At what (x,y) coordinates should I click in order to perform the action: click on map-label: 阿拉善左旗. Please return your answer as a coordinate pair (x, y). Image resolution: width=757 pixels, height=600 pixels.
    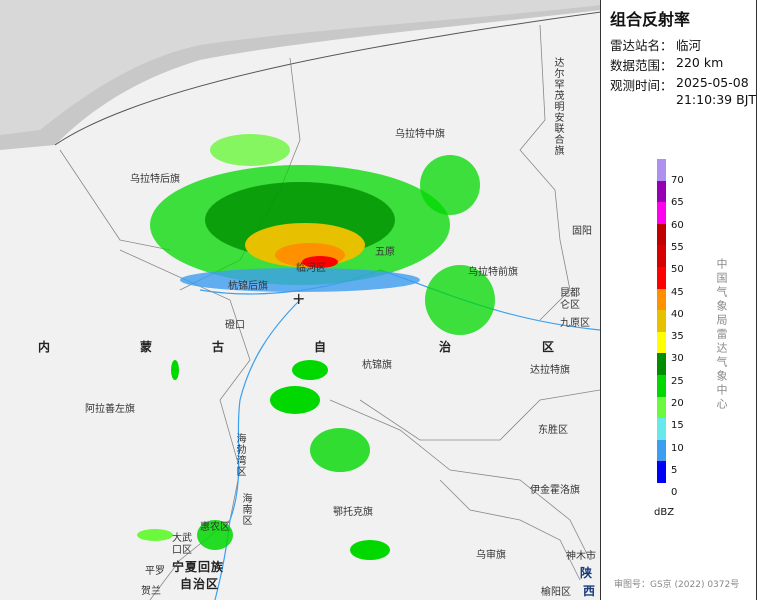
    Looking at the image, I should click on (110, 409).